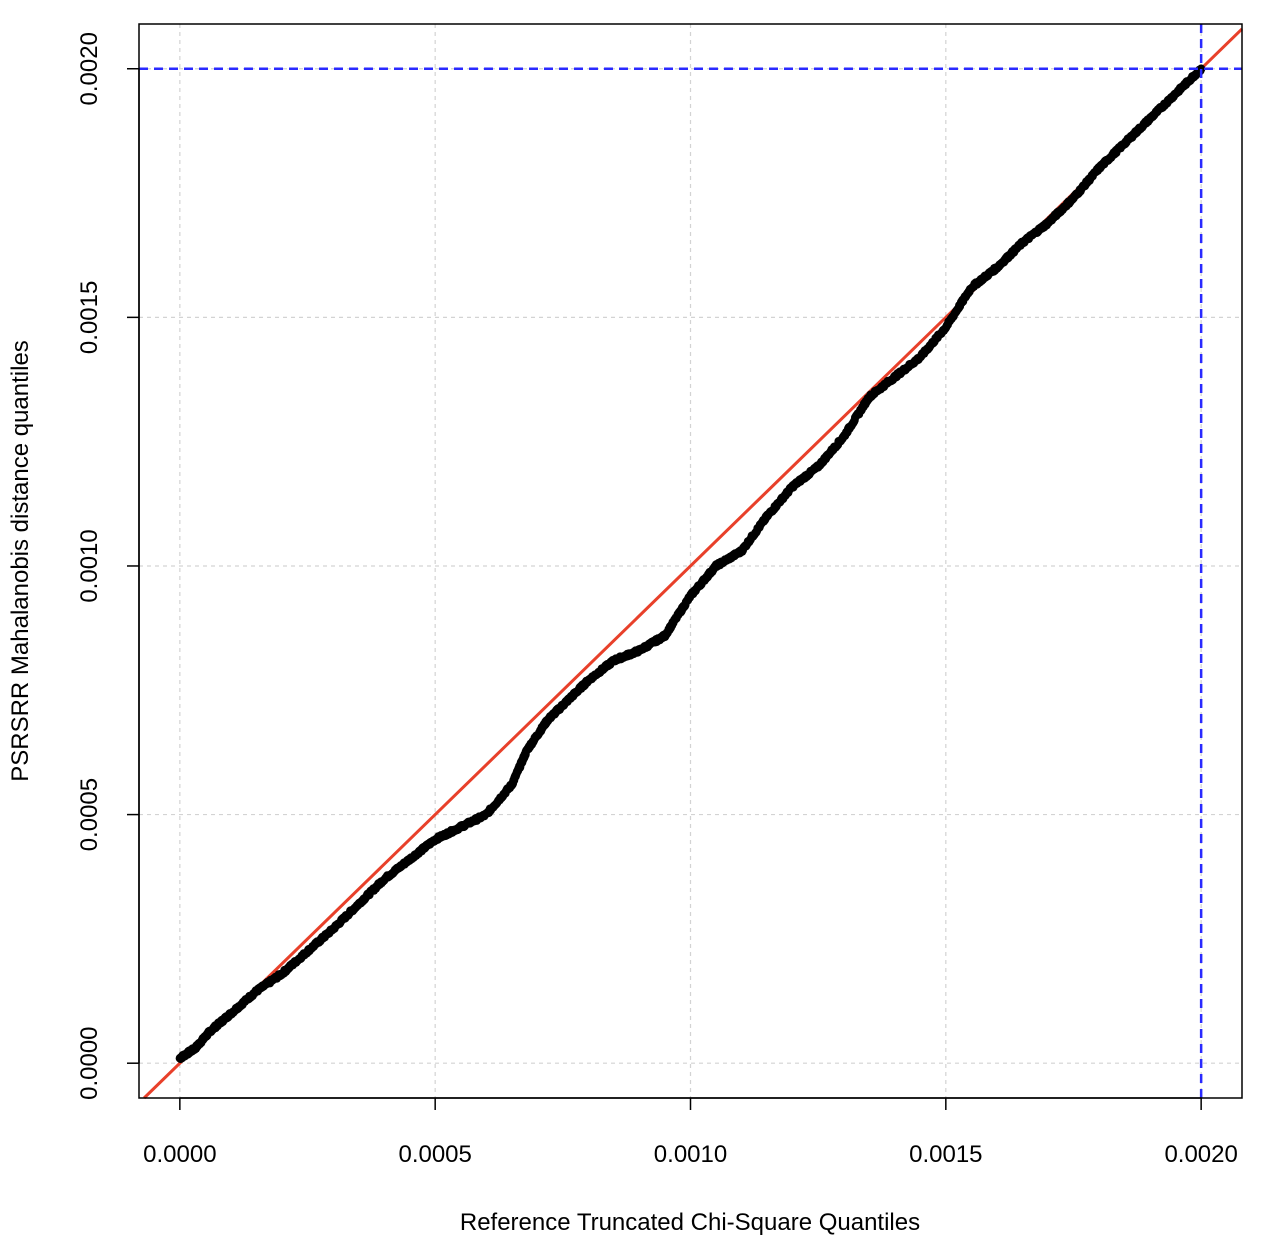  Describe the element at coordinates (89, 68) in the screenshot. I see `y-tick-label: 0.0020` at that location.